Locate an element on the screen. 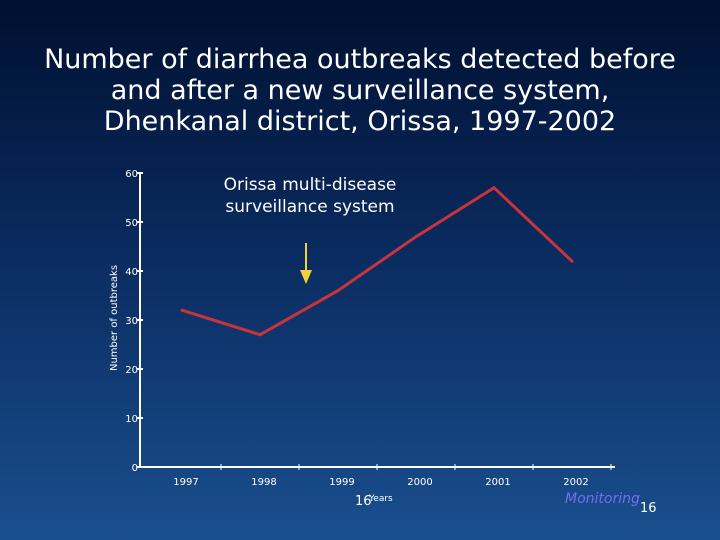  footer-label: Monitoring is located at coordinates (602, 499).